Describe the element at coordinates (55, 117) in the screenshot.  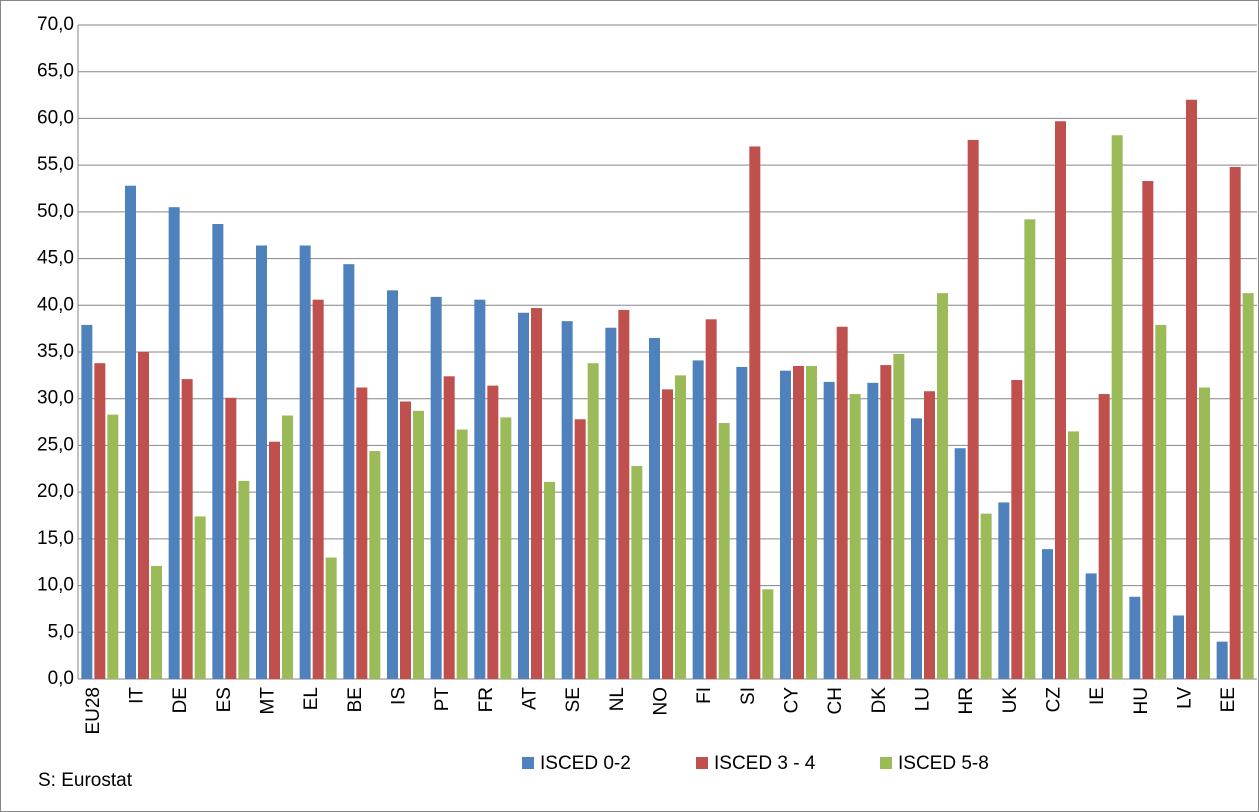
I see `y-tick-label: 60,0` at that location.